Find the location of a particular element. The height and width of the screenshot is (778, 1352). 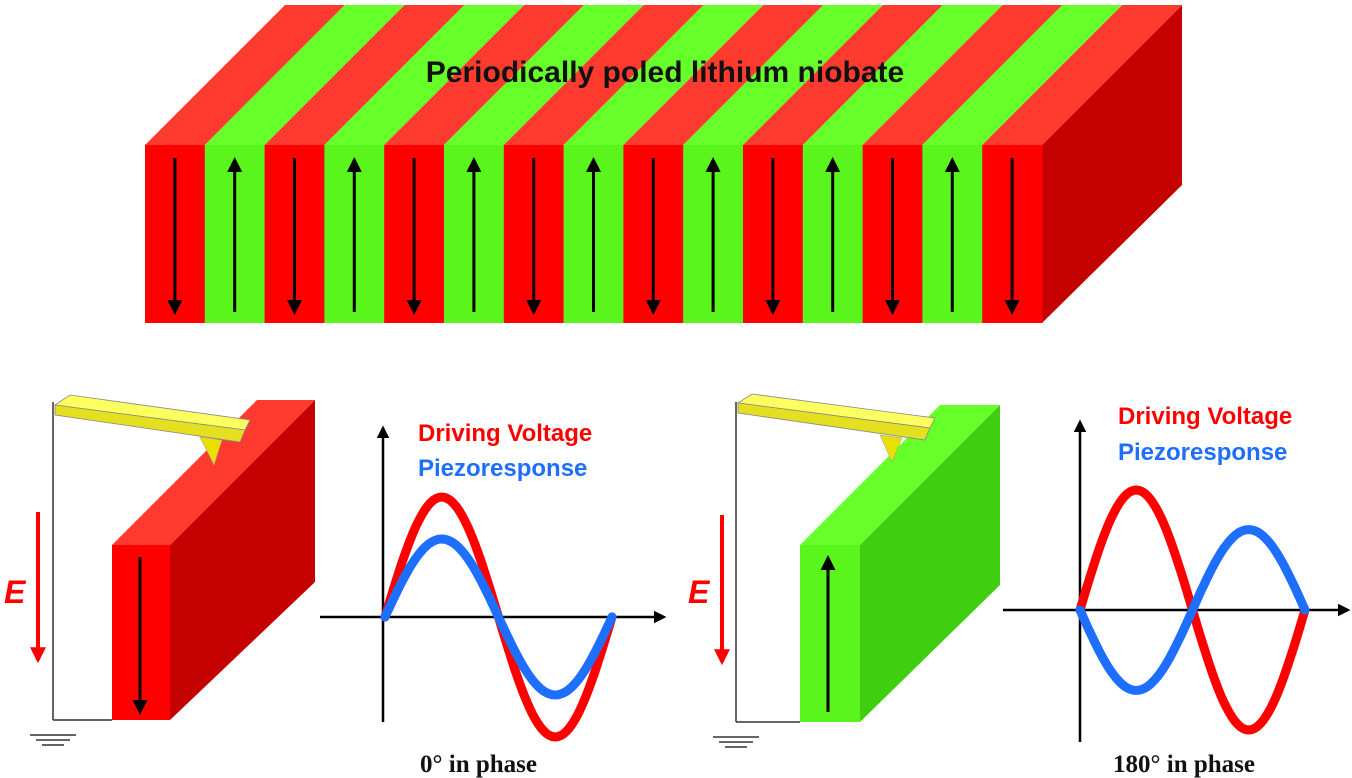

crystal-title: Periodically poled lithium niobate is located at coordinates (665, 72).